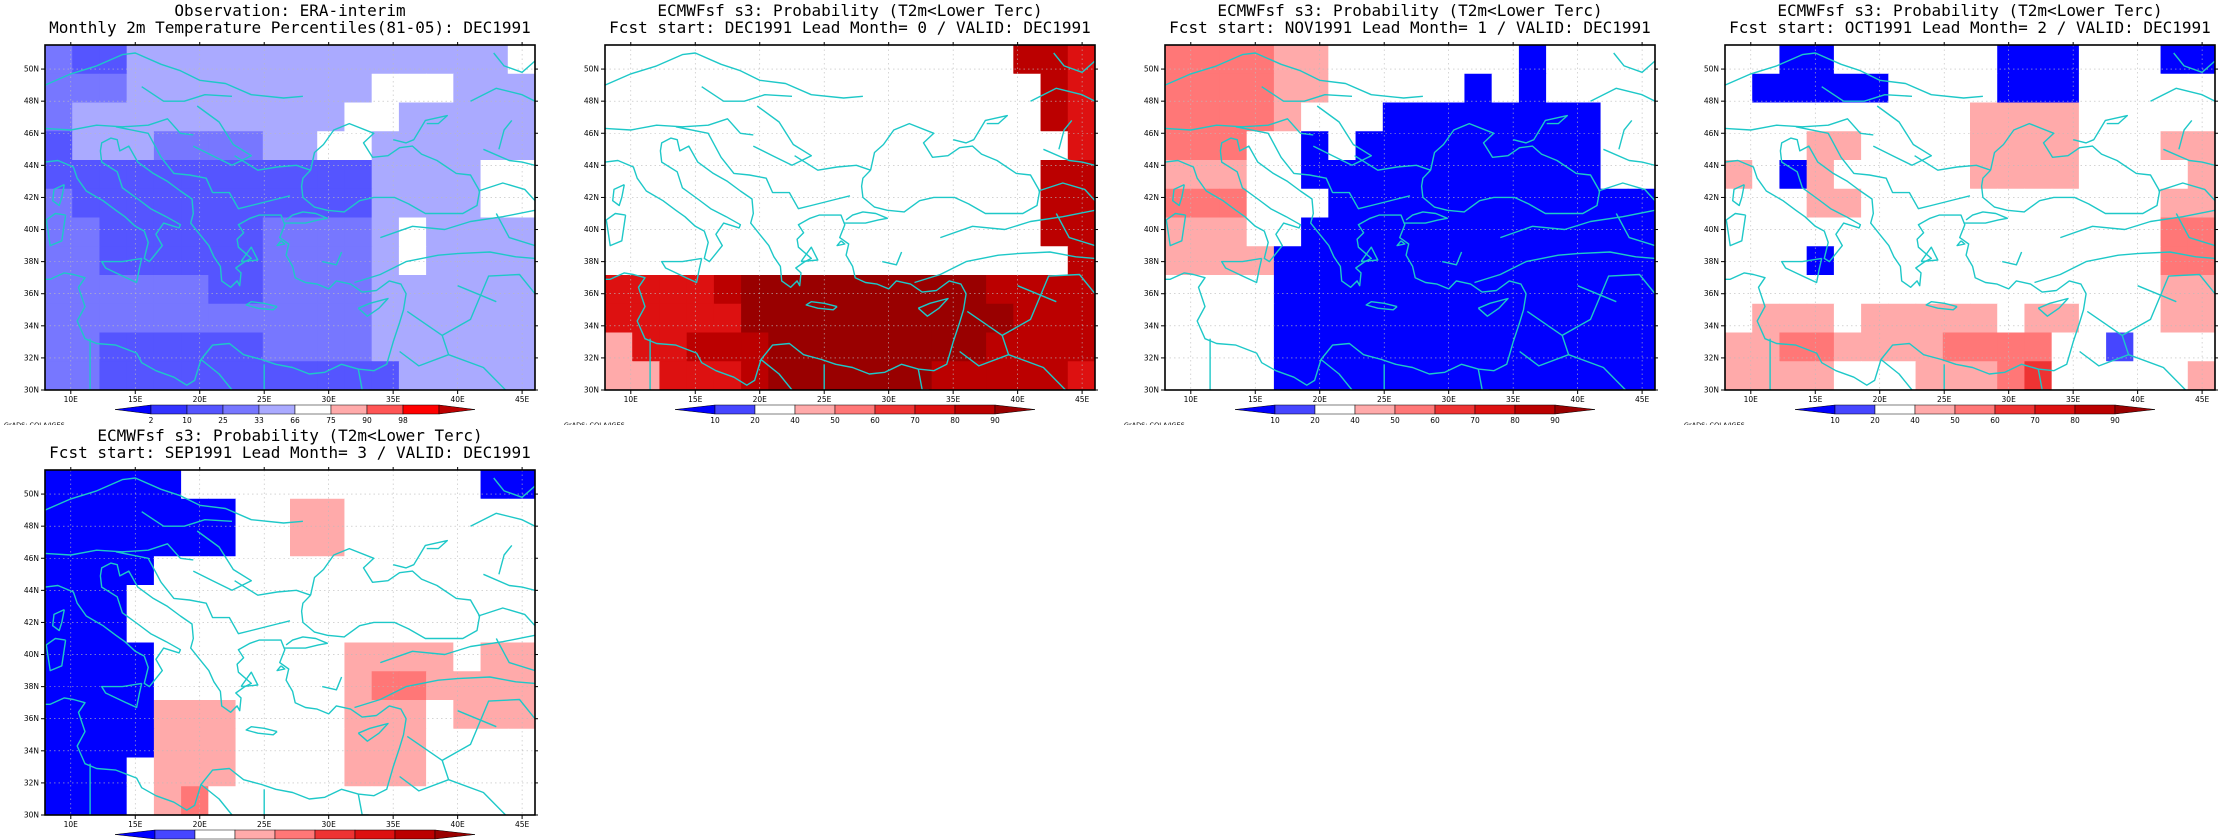 Image resolution: width=2240 pixels, height=840 pixels. What do you see at coordinates (2009, 399) in the screenshot?
I see `lon-tick-label: 30E` at bounding box center [2009, 399].